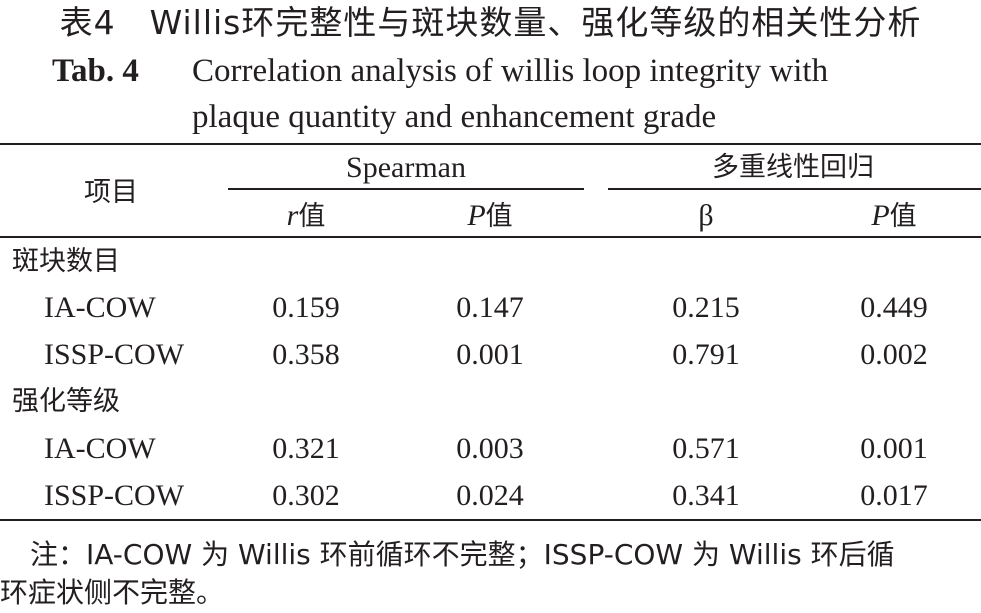 This screenshot has height=613, width=981. I want to click on cell-r: 0.302, so click(306, 495).